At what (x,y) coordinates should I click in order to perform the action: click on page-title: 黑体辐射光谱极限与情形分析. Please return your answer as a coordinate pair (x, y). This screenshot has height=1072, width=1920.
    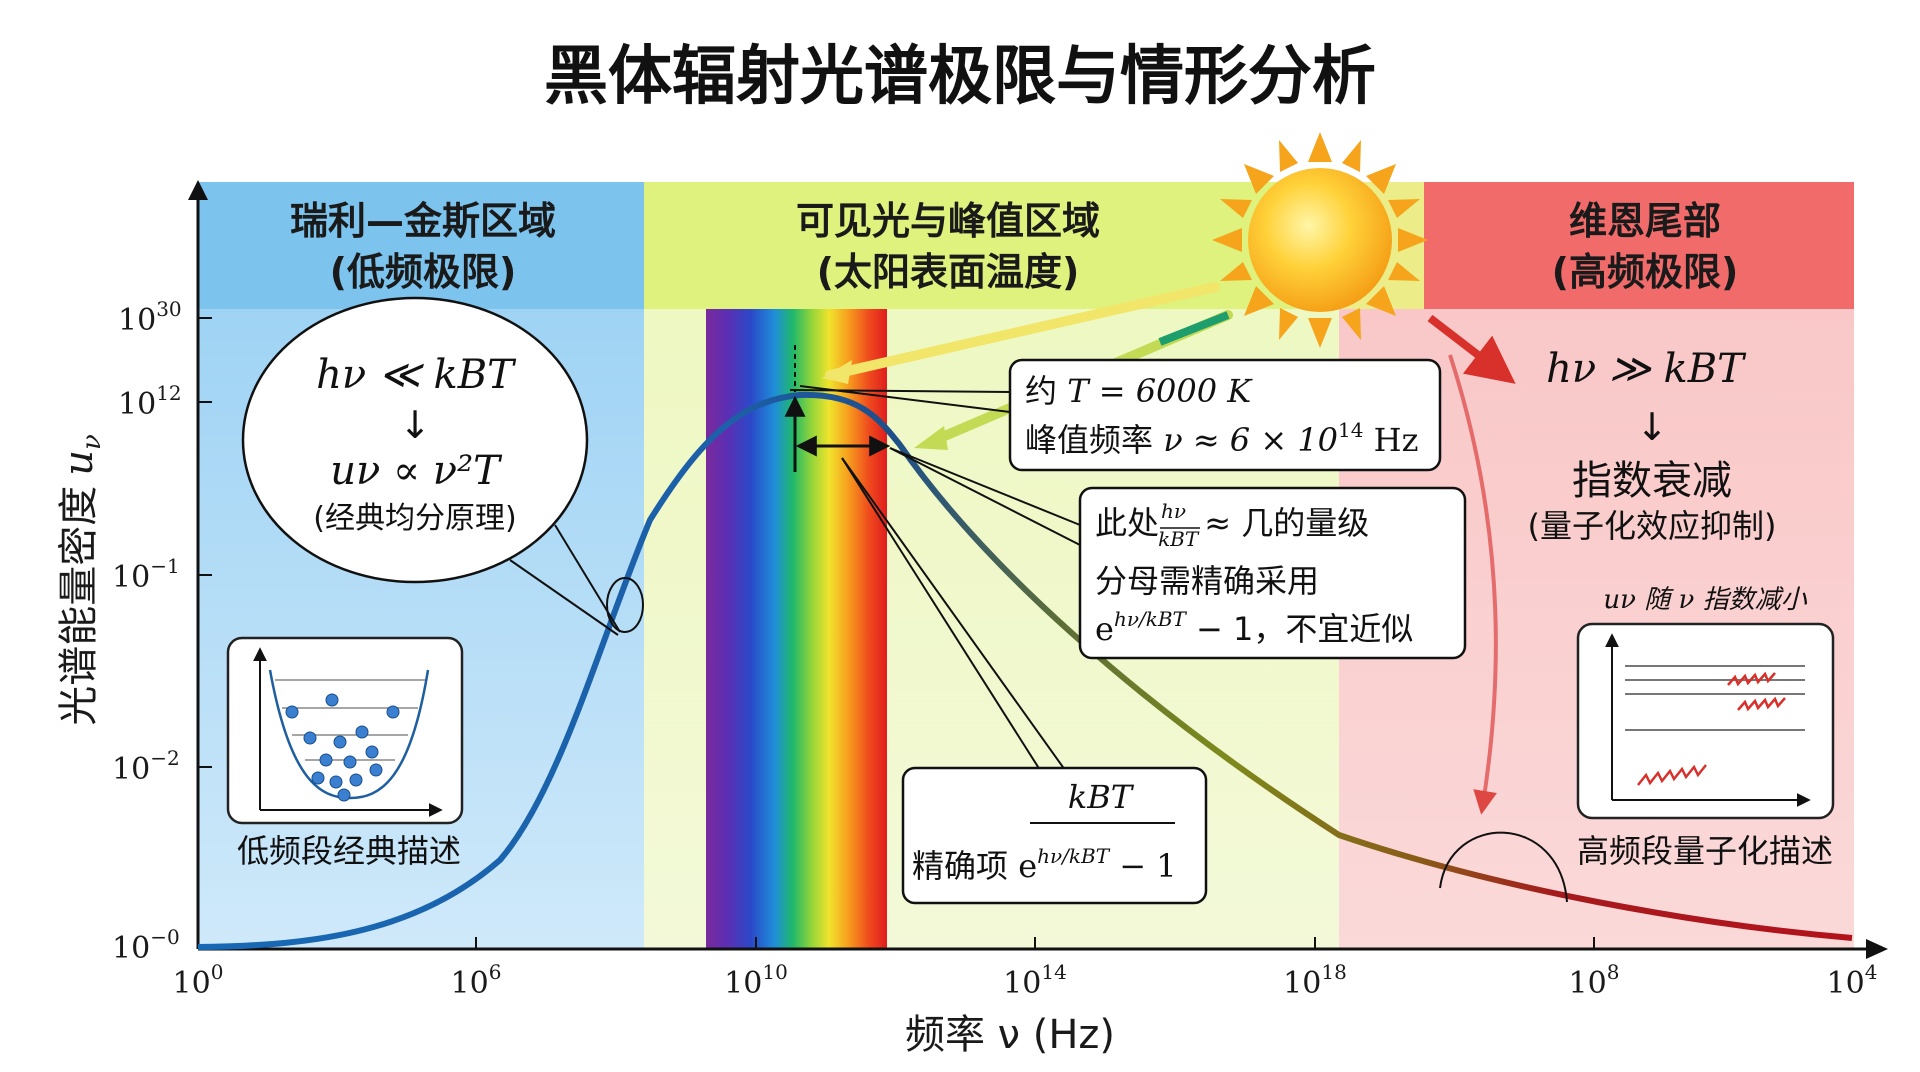
    Looking at the image, I should click on (960, 77).